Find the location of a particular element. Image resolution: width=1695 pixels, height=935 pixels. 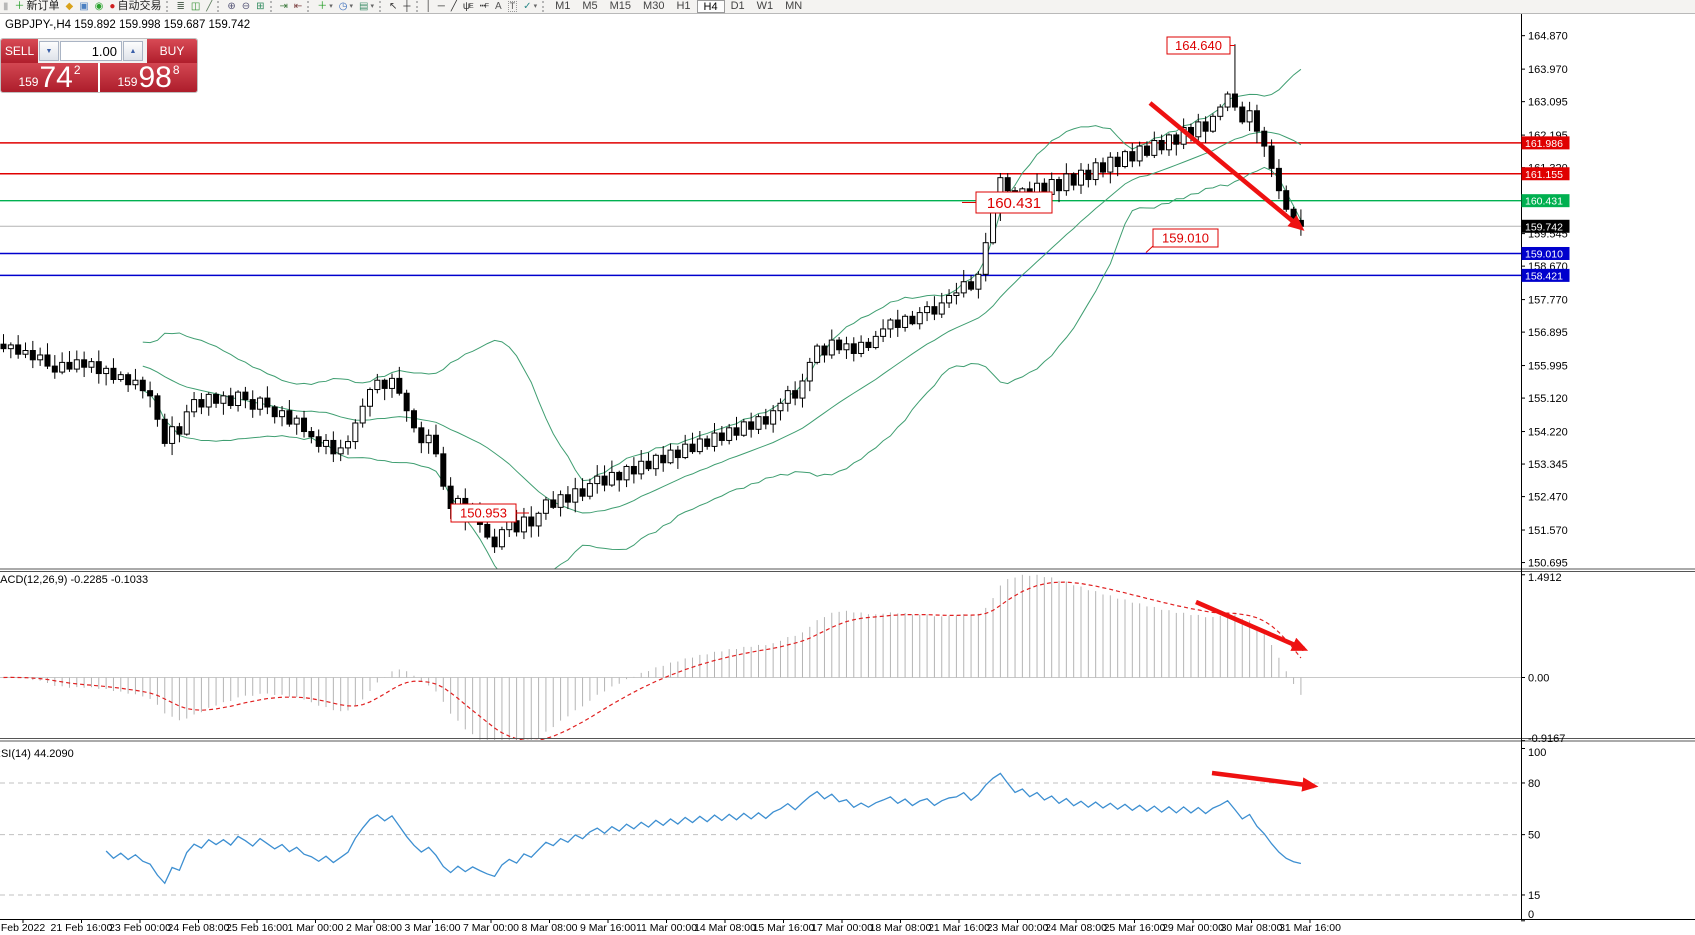

price-tick-label: 163.095 is located at coordinates (1548, 103).